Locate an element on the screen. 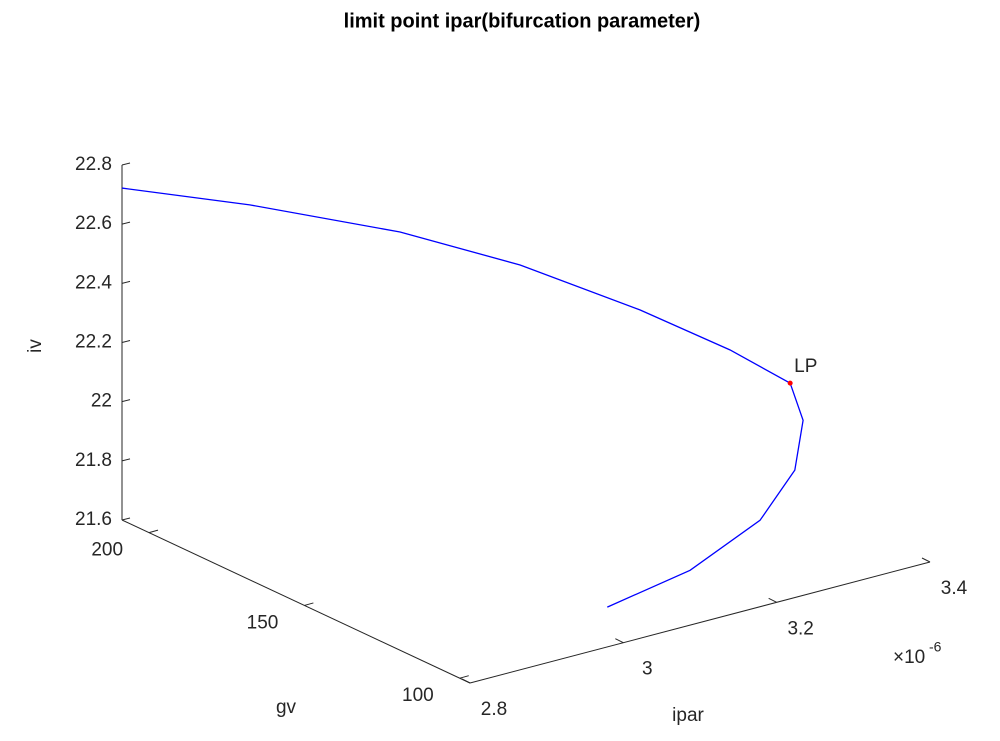 This screenshot has width=1000, height=741. limit-point-label: LP is located at coordinates (805, 366).